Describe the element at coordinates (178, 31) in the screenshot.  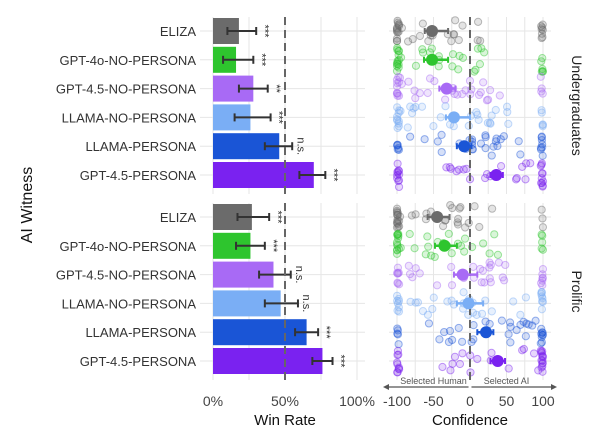
I see `category-label: ELIZA` at that location.